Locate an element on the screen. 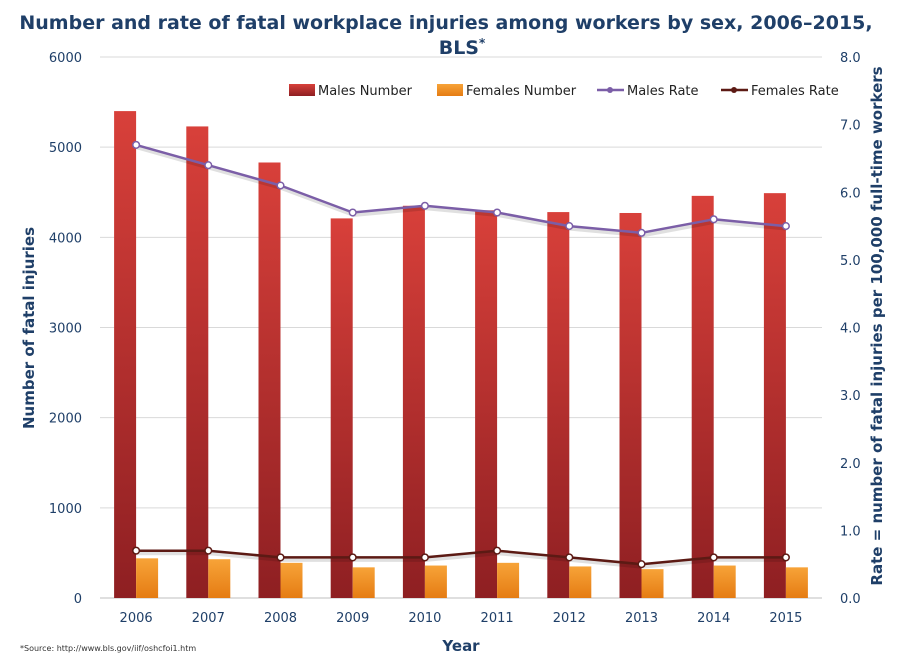  bar-females-number-2007 is located at coordinates (219, 578).